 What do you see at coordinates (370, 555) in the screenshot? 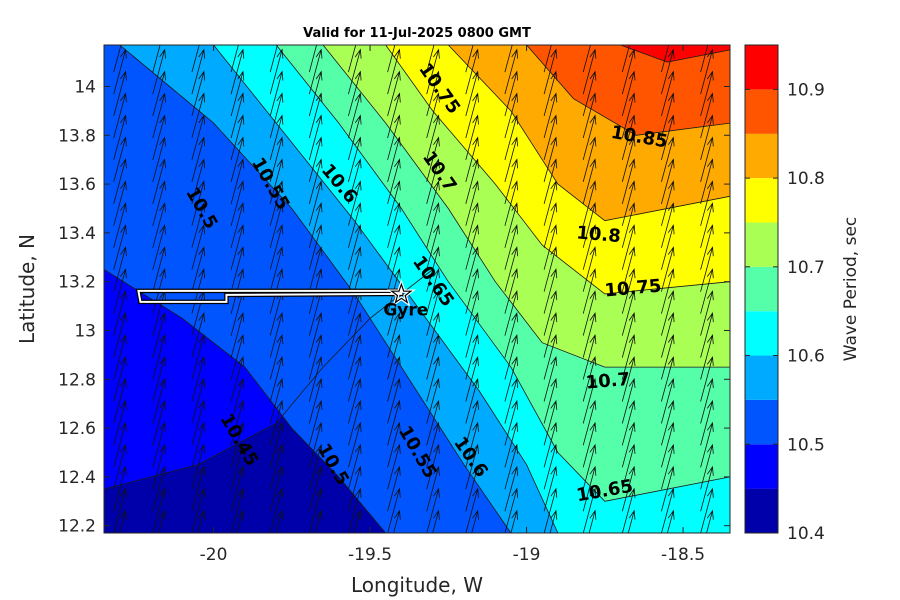
I see `x-tick-label: -19.5` at bounding box center [370, 555].